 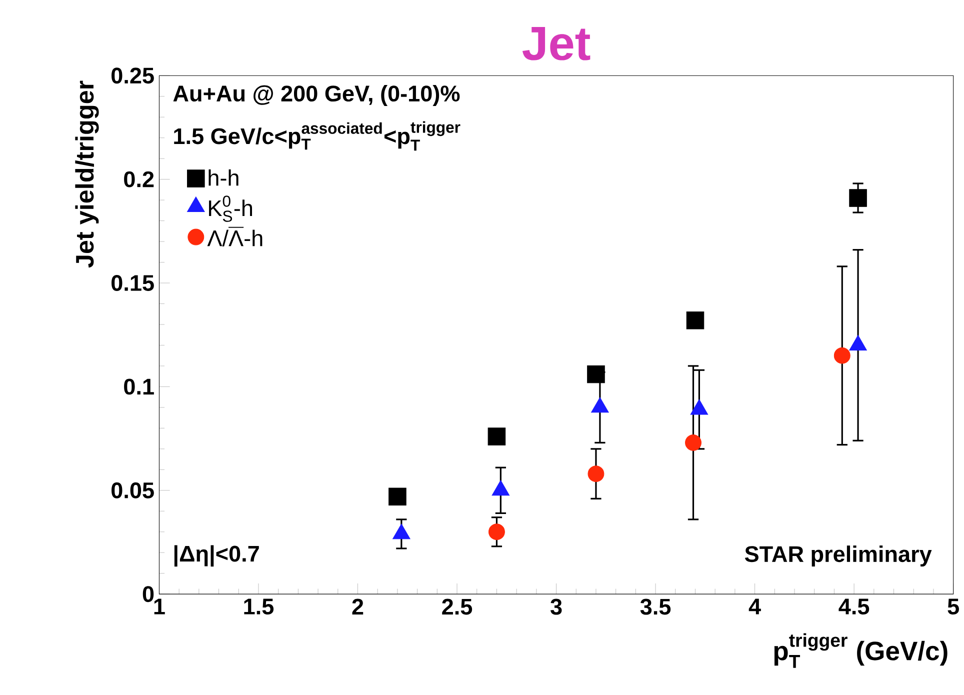 What do you see at coordinates (259, 606) in the screenshot?
I see `x-tick-label: 1.5` at bounding box center [259, 606].